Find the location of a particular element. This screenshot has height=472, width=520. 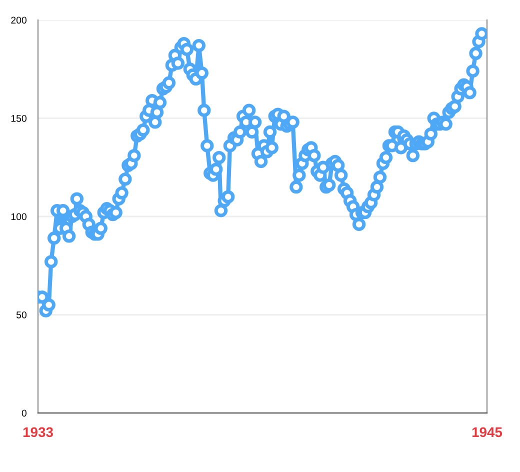

y-tick-label: 200 is located at coordinates (19, 20).